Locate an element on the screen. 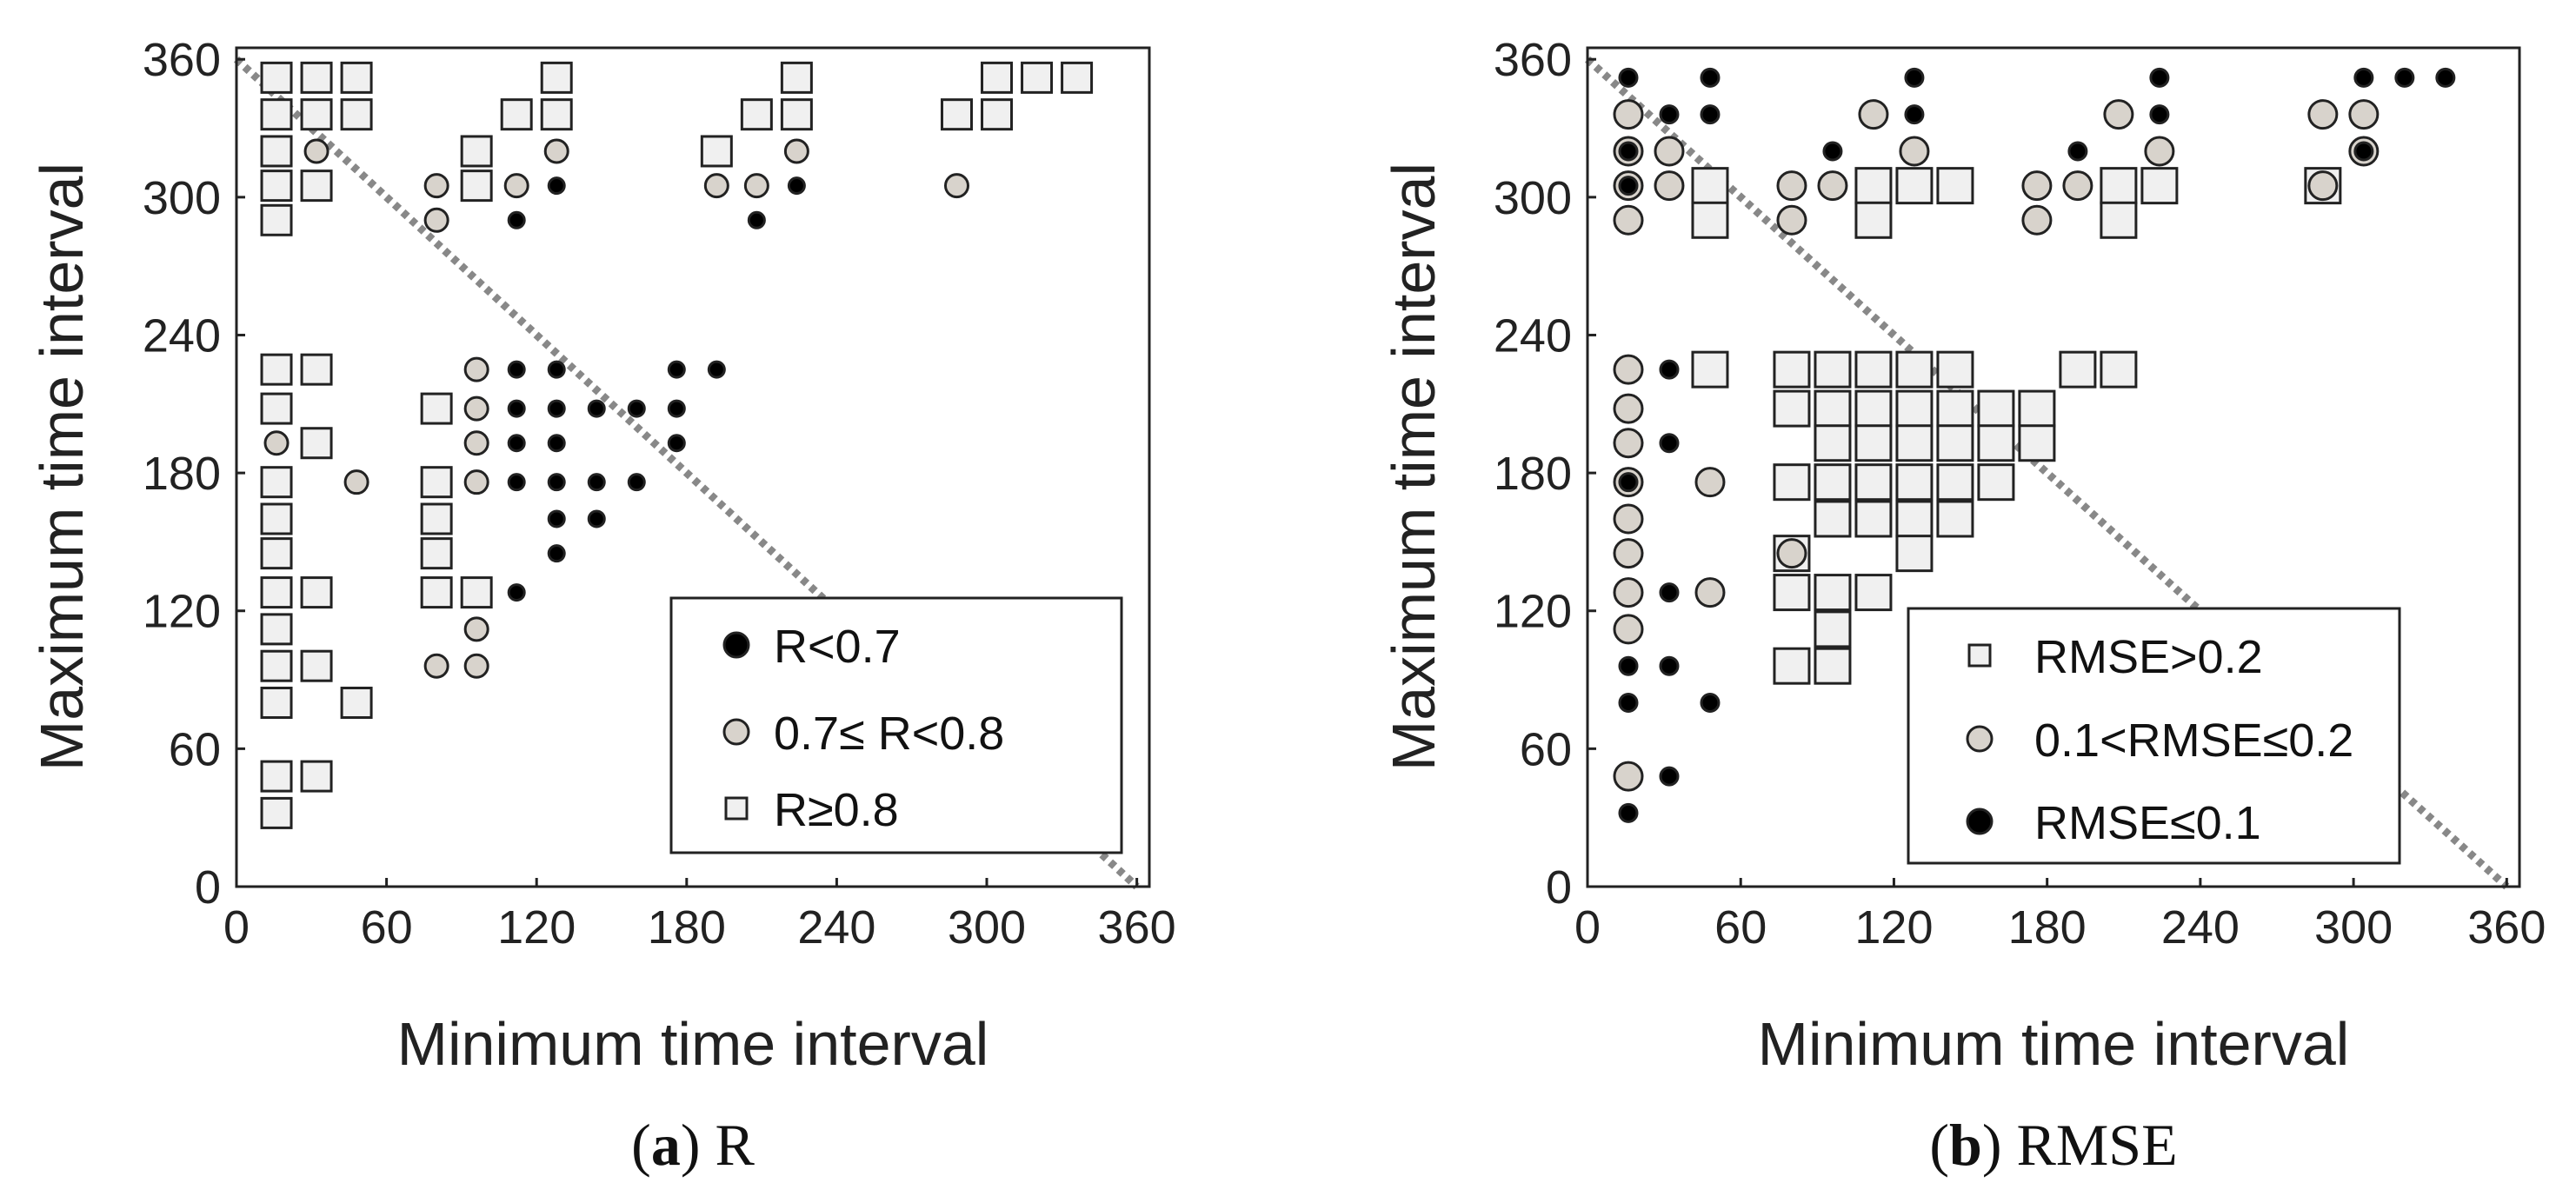 This screenshot has width=2576, height=1203. legend: R<0.7 0.7≤ R<0.8 R≥0.8 is located at coordinates (896, 725).